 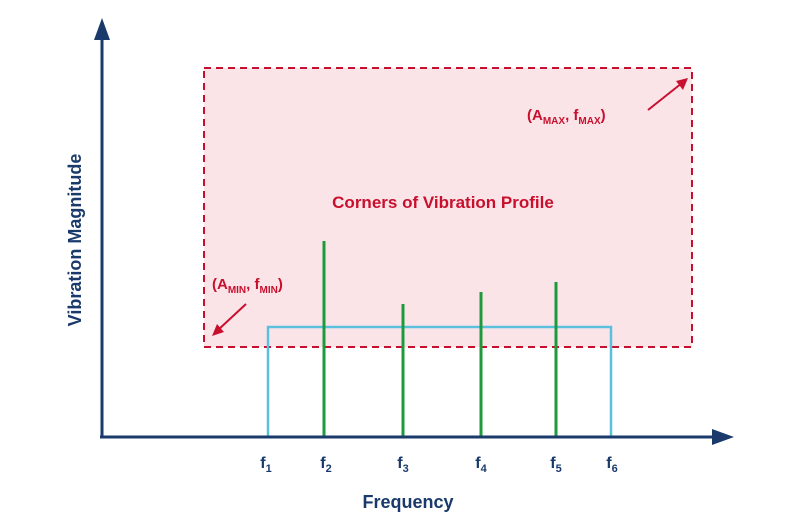 I want to click on tick-label-f1: f1, so click(x=265, y=465).